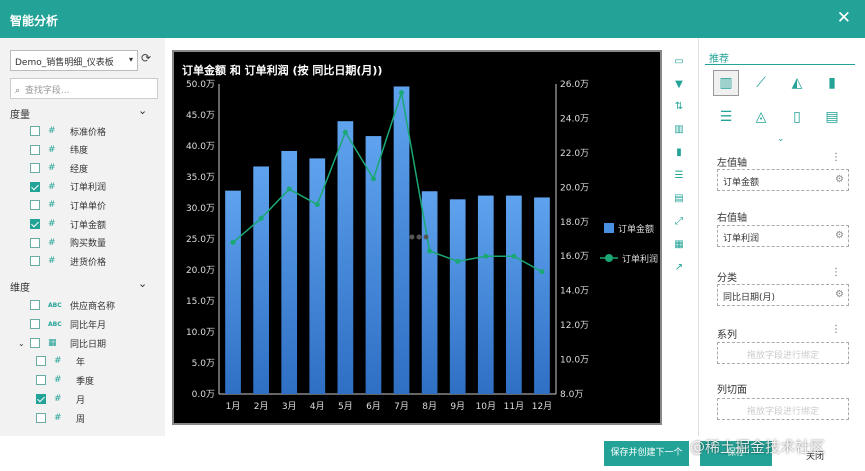 This screenshot has width=865, height=471. I want to click on measures-title: 度量, so click(20, 115).